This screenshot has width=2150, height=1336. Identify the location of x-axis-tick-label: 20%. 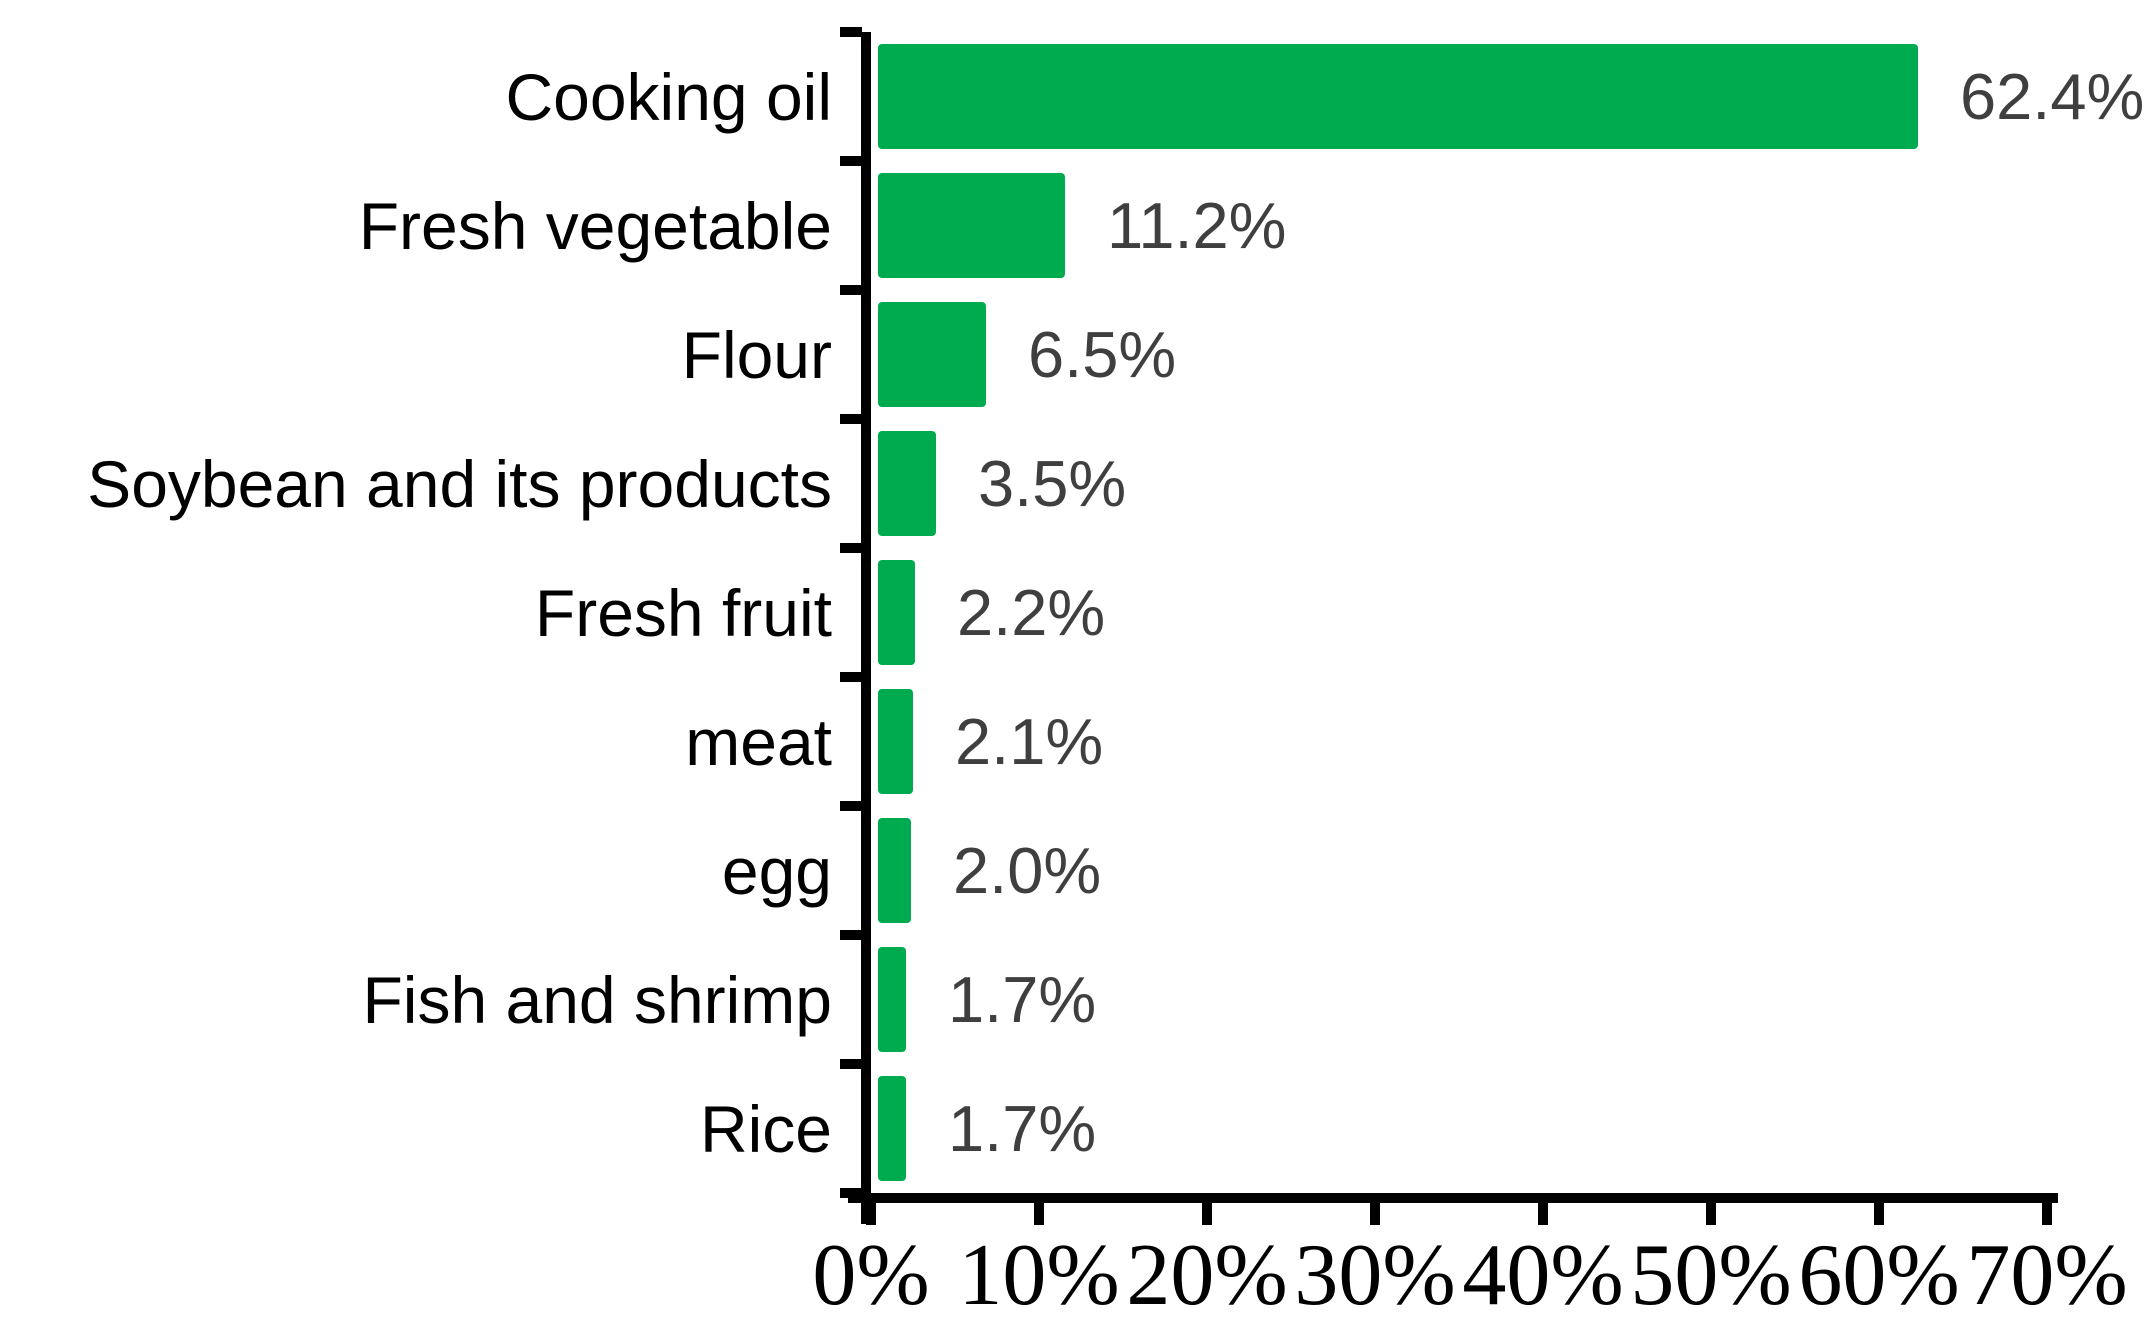
(1207, 1275).